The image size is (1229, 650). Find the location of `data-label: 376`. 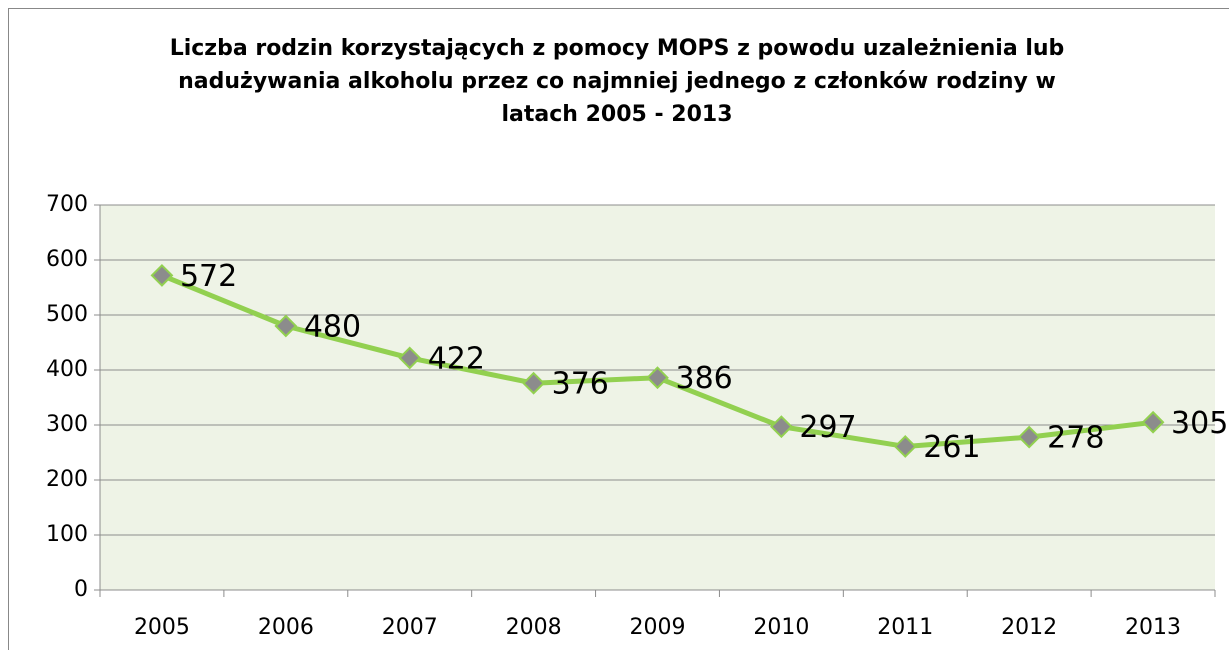

data-label: 376 is located at coordinates (580, 384).